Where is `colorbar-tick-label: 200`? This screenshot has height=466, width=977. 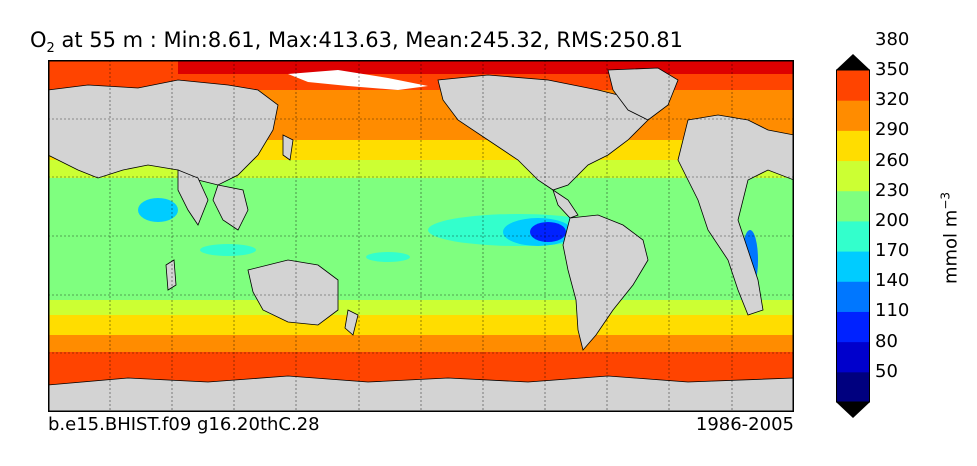
colorbar-tick-label: 200 is located at coordinates (892, 220).